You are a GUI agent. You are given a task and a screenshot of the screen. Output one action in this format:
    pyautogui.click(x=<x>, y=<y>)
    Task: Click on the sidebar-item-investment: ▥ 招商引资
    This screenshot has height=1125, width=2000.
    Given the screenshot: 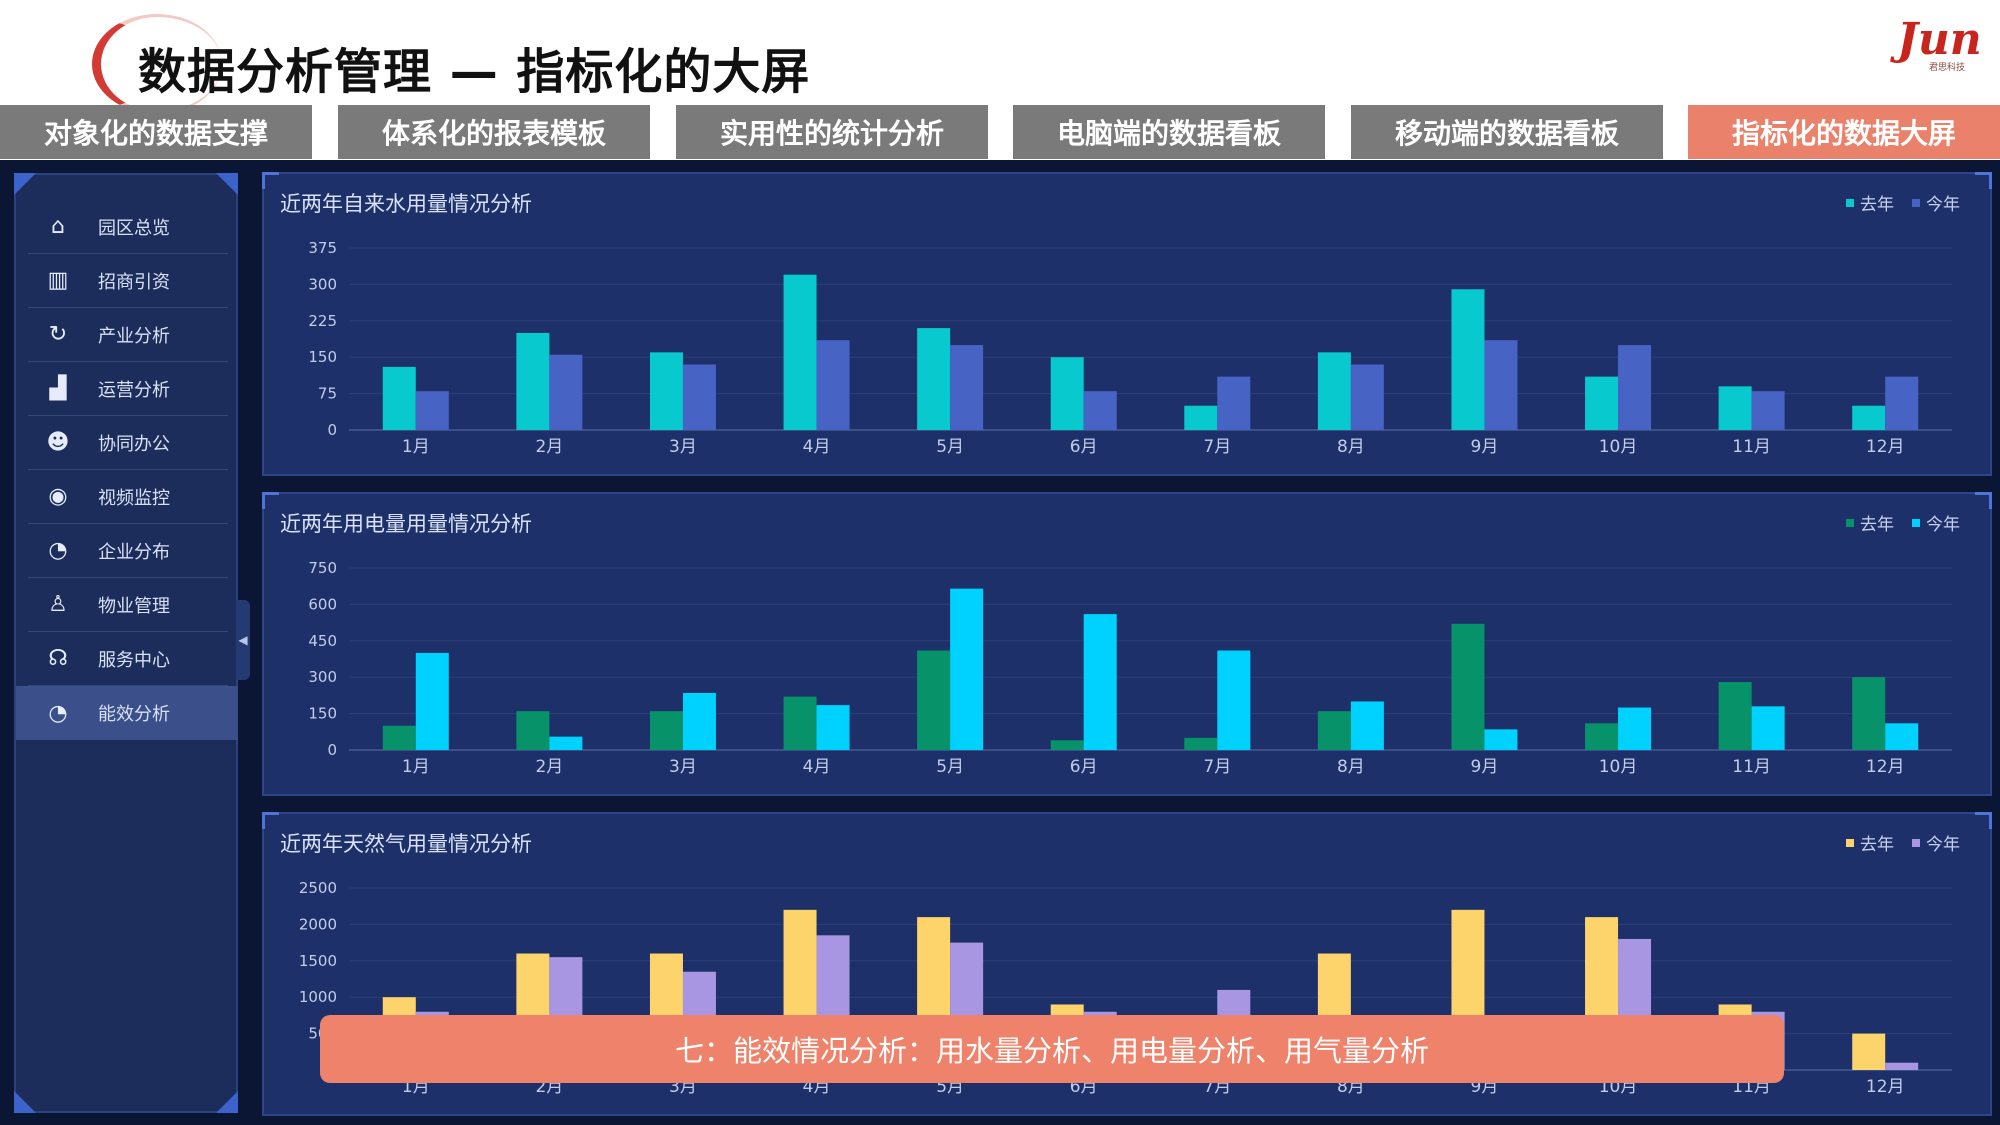 What is the action you would take?
    pyautogui.click(x=128, y=281)
    